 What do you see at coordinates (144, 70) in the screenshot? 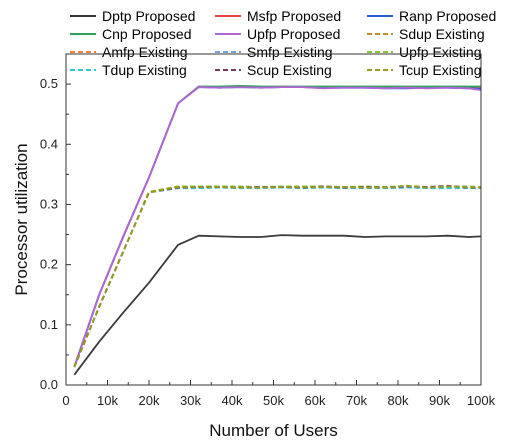
I see `legend-label: Tdup Existing` at bounding box center [144, 70].